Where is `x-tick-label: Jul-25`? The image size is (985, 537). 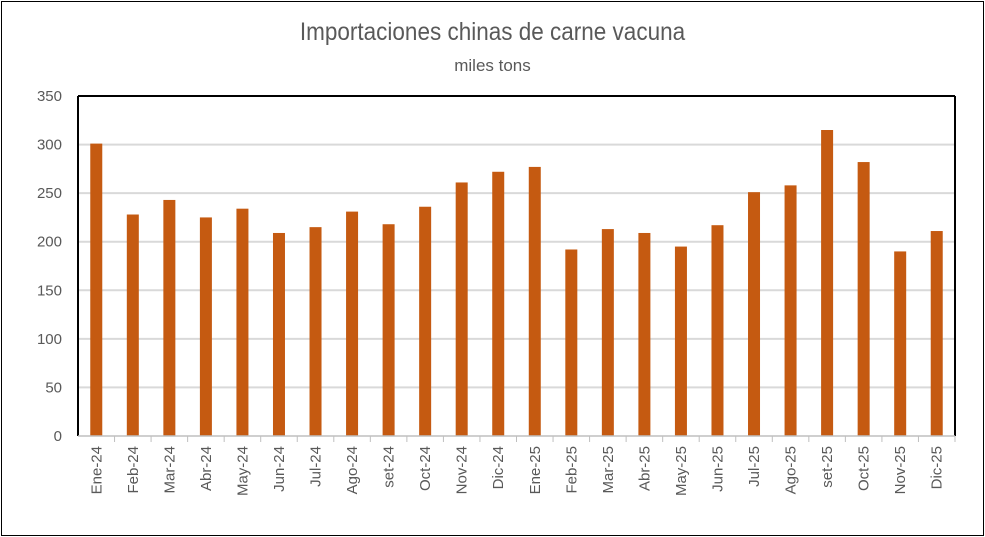
x-tick-label: Jul-25 is located at coordinates (754, 466).